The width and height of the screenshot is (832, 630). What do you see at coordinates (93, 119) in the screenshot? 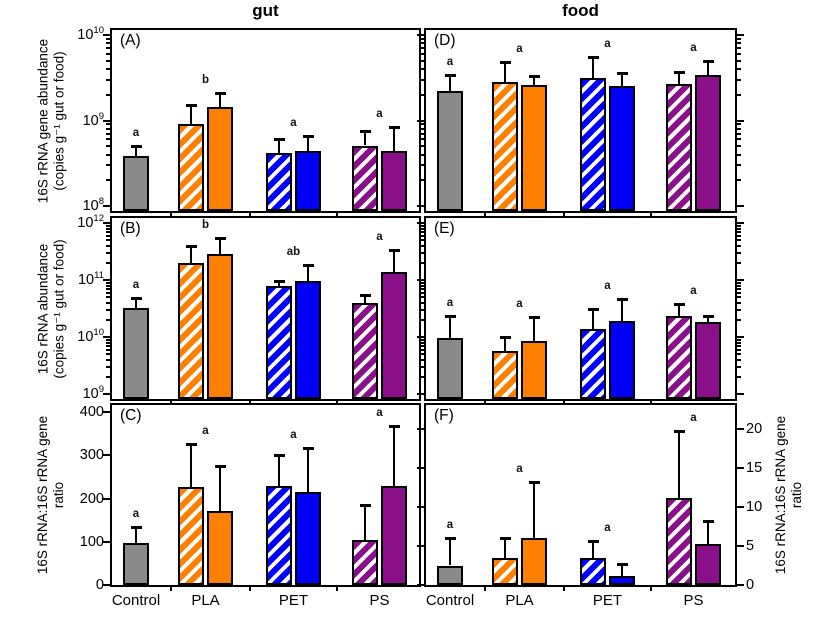
I see `y-tick-label: 10⁹` at bounding box center [93, 119].